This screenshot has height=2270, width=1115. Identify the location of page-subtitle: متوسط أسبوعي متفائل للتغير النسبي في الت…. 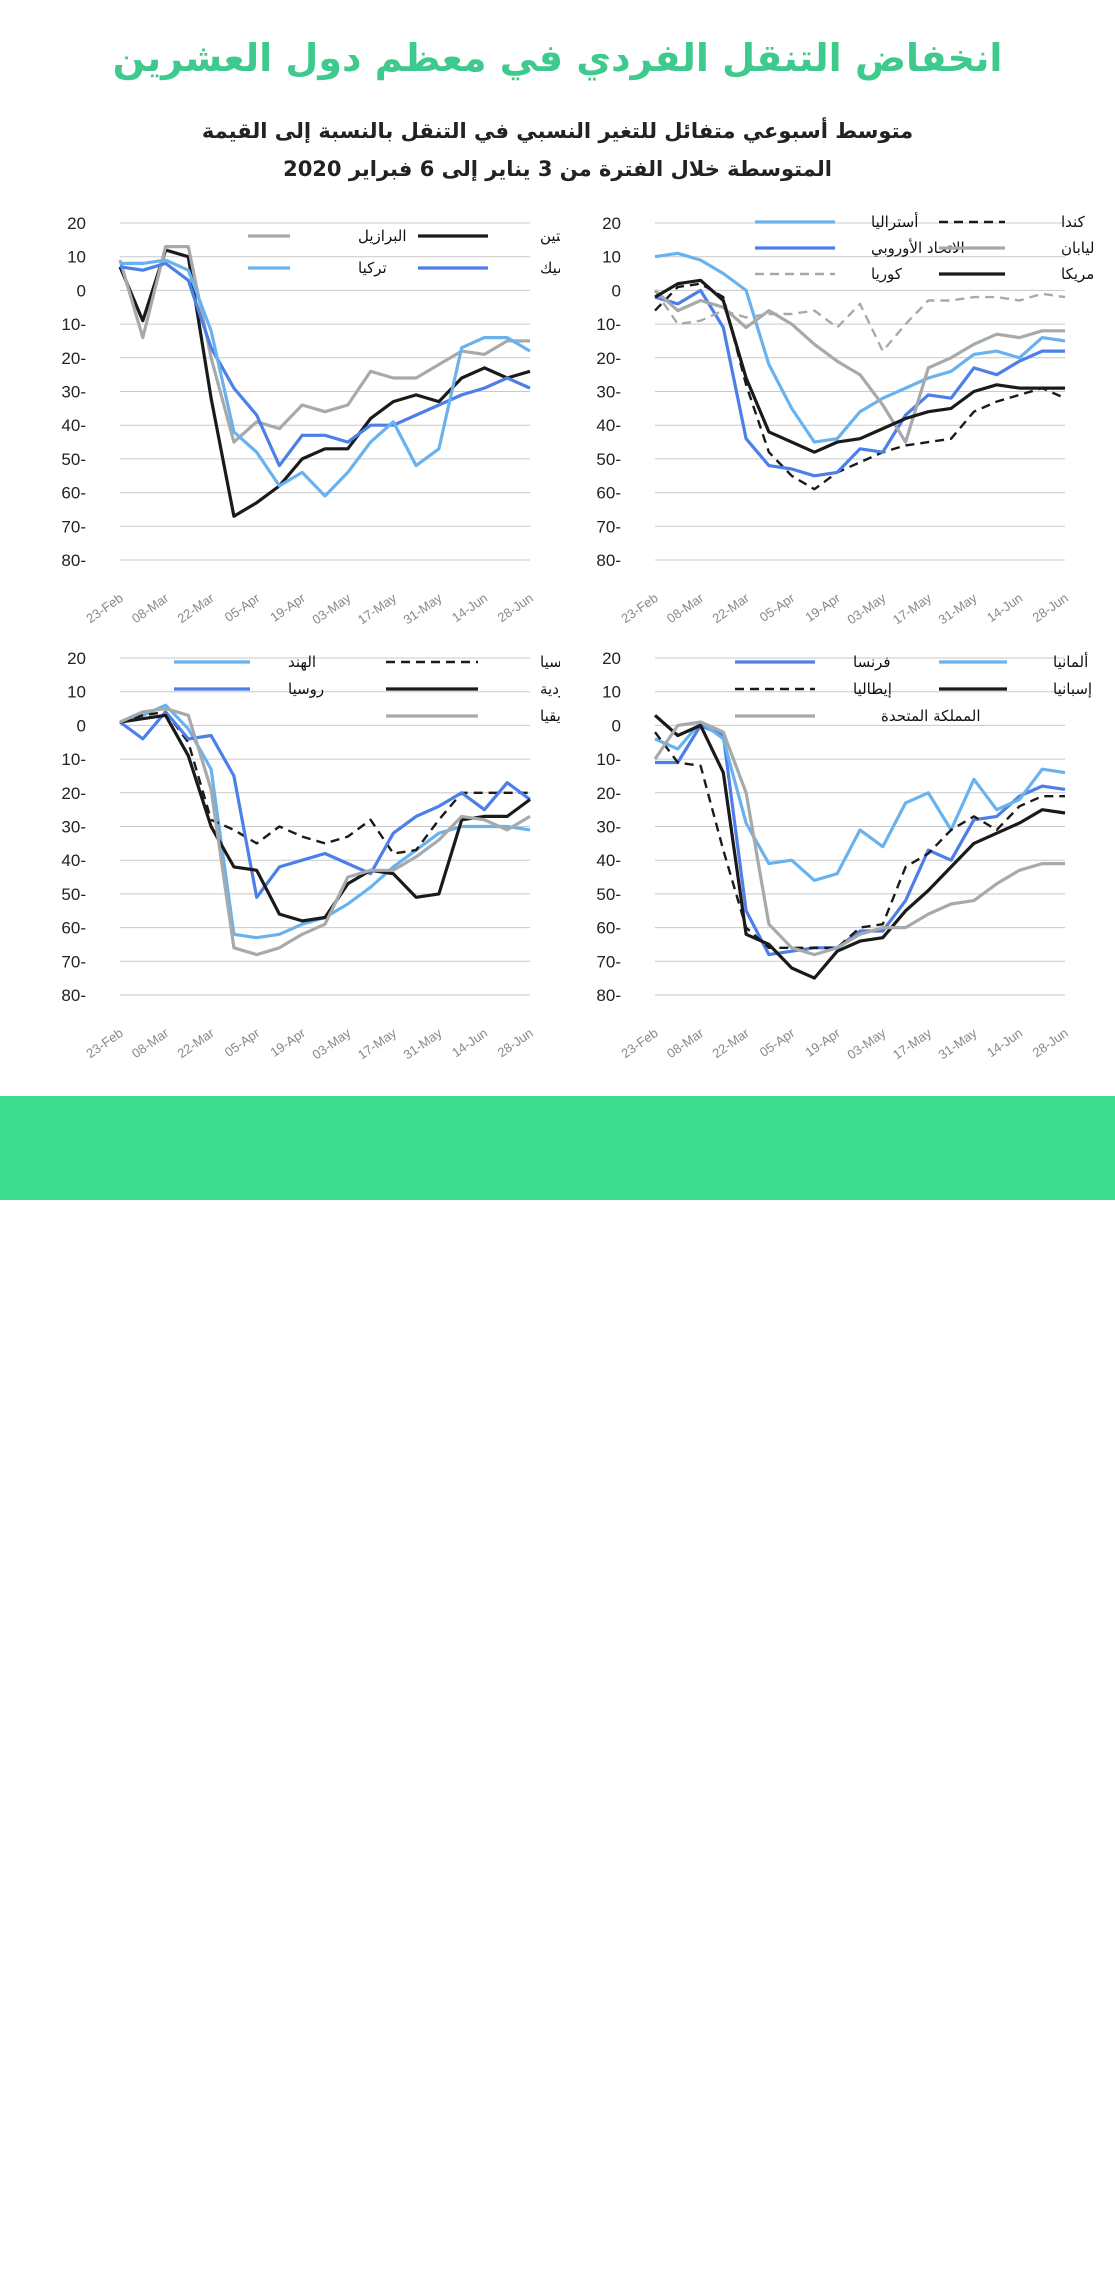
(557, 150).